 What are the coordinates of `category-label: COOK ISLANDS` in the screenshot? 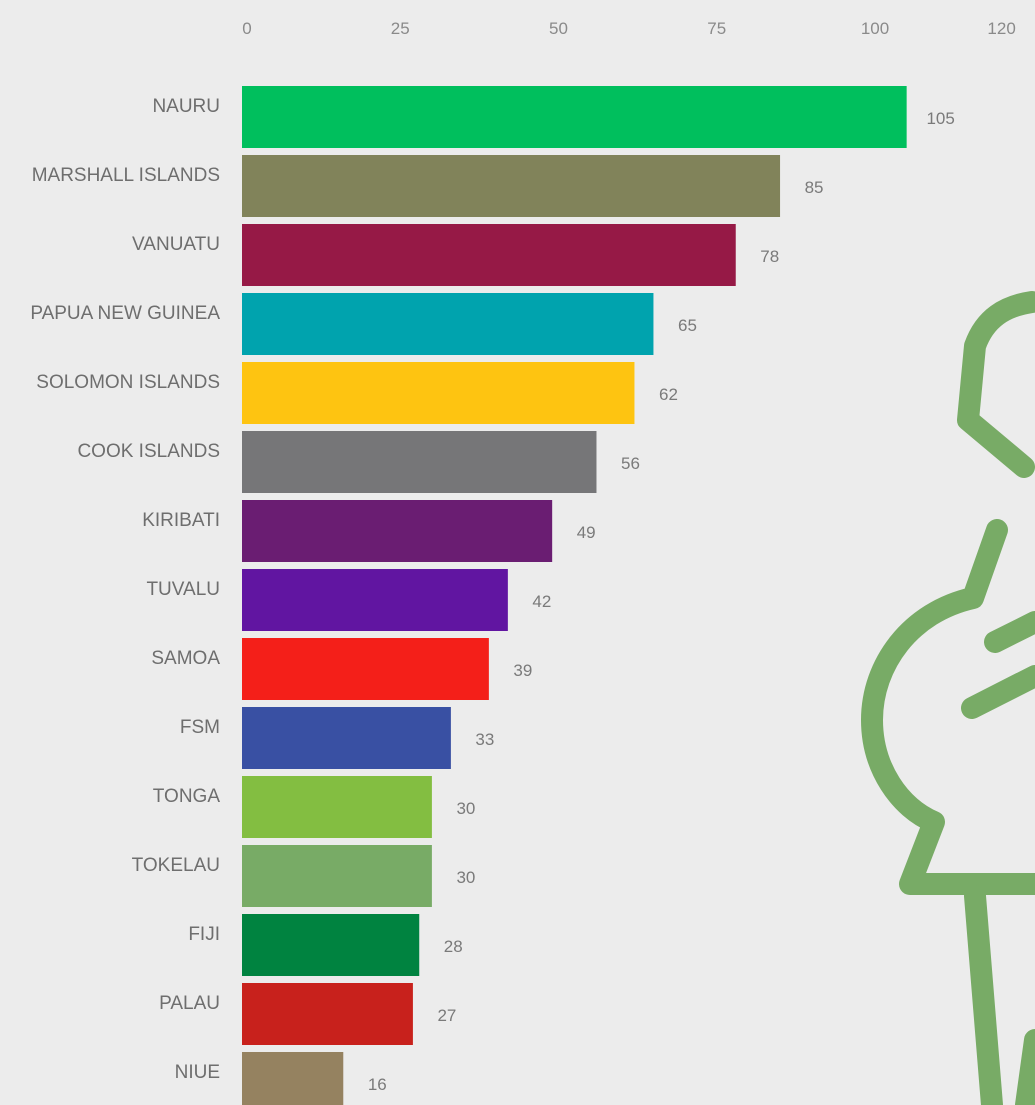 It's located at (148, 451).